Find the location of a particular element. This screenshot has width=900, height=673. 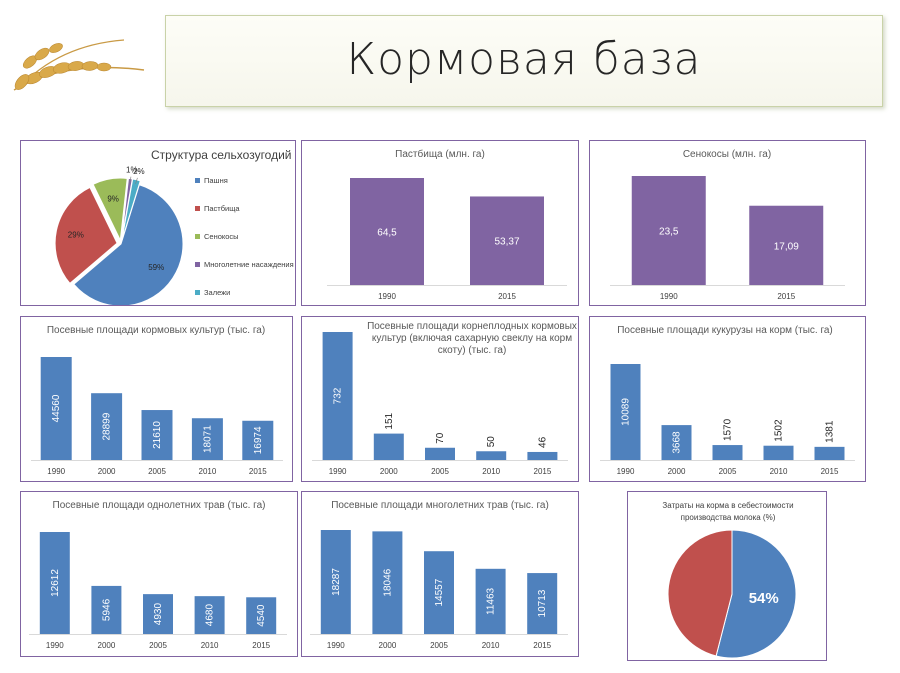

data-label: 5946 is located at coordinates (106, 609).